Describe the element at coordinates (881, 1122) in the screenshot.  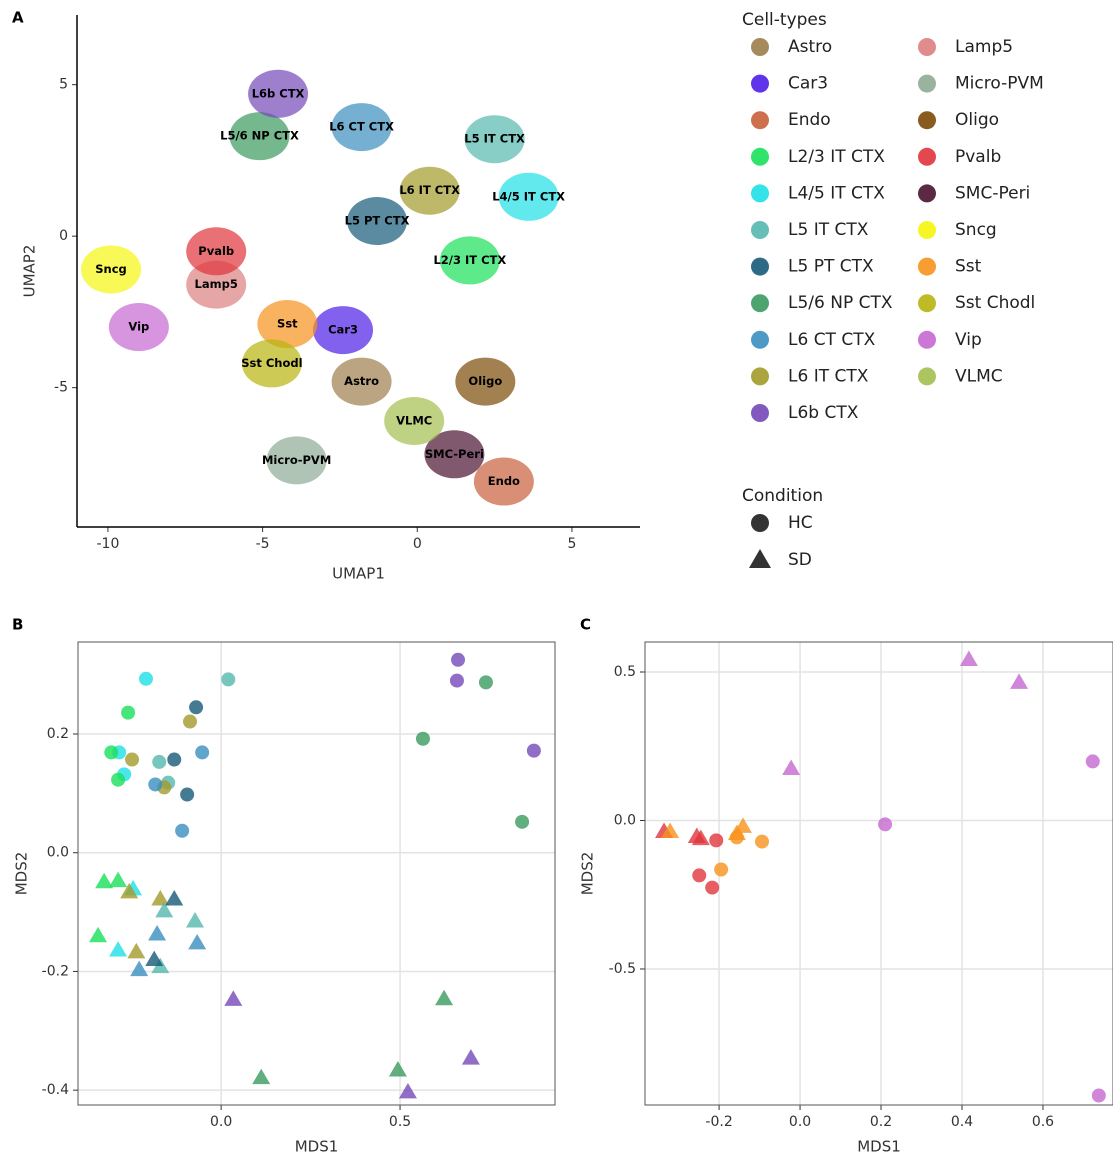
I see `x-tick-label: 0.2` at that location.